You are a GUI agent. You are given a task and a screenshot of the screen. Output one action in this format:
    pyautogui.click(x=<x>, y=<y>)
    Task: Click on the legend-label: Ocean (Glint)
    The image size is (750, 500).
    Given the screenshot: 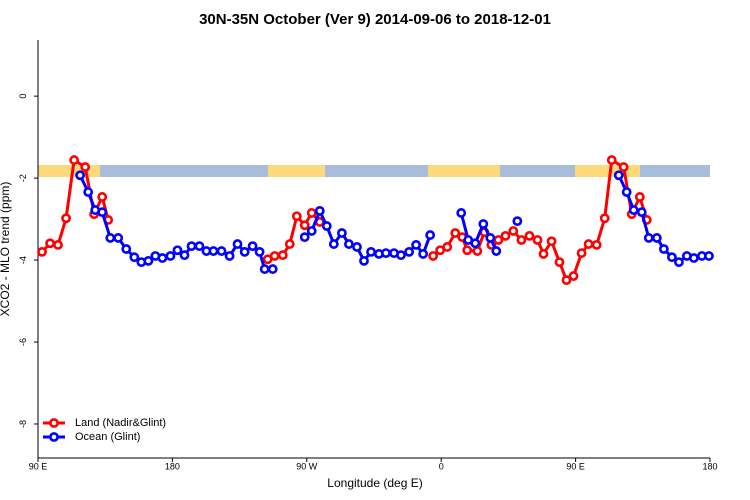 What is the action you would take?
    pyautogui.click(x=107, y=437)
    